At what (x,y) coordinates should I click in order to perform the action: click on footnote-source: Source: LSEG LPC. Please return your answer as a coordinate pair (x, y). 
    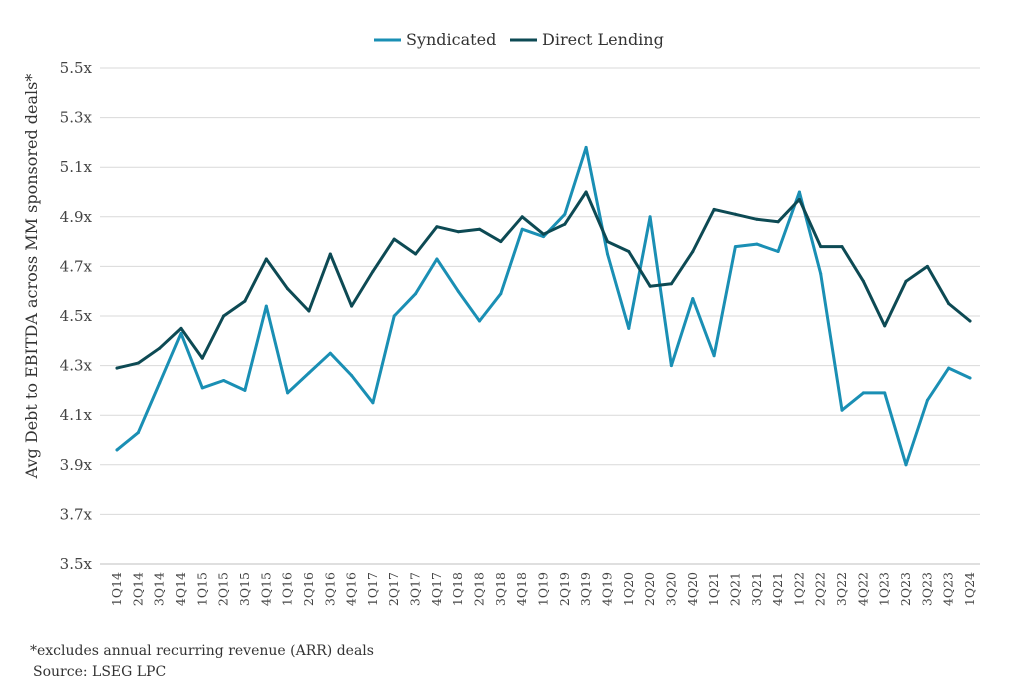
    Looking at the image, I should click on (100, 672).